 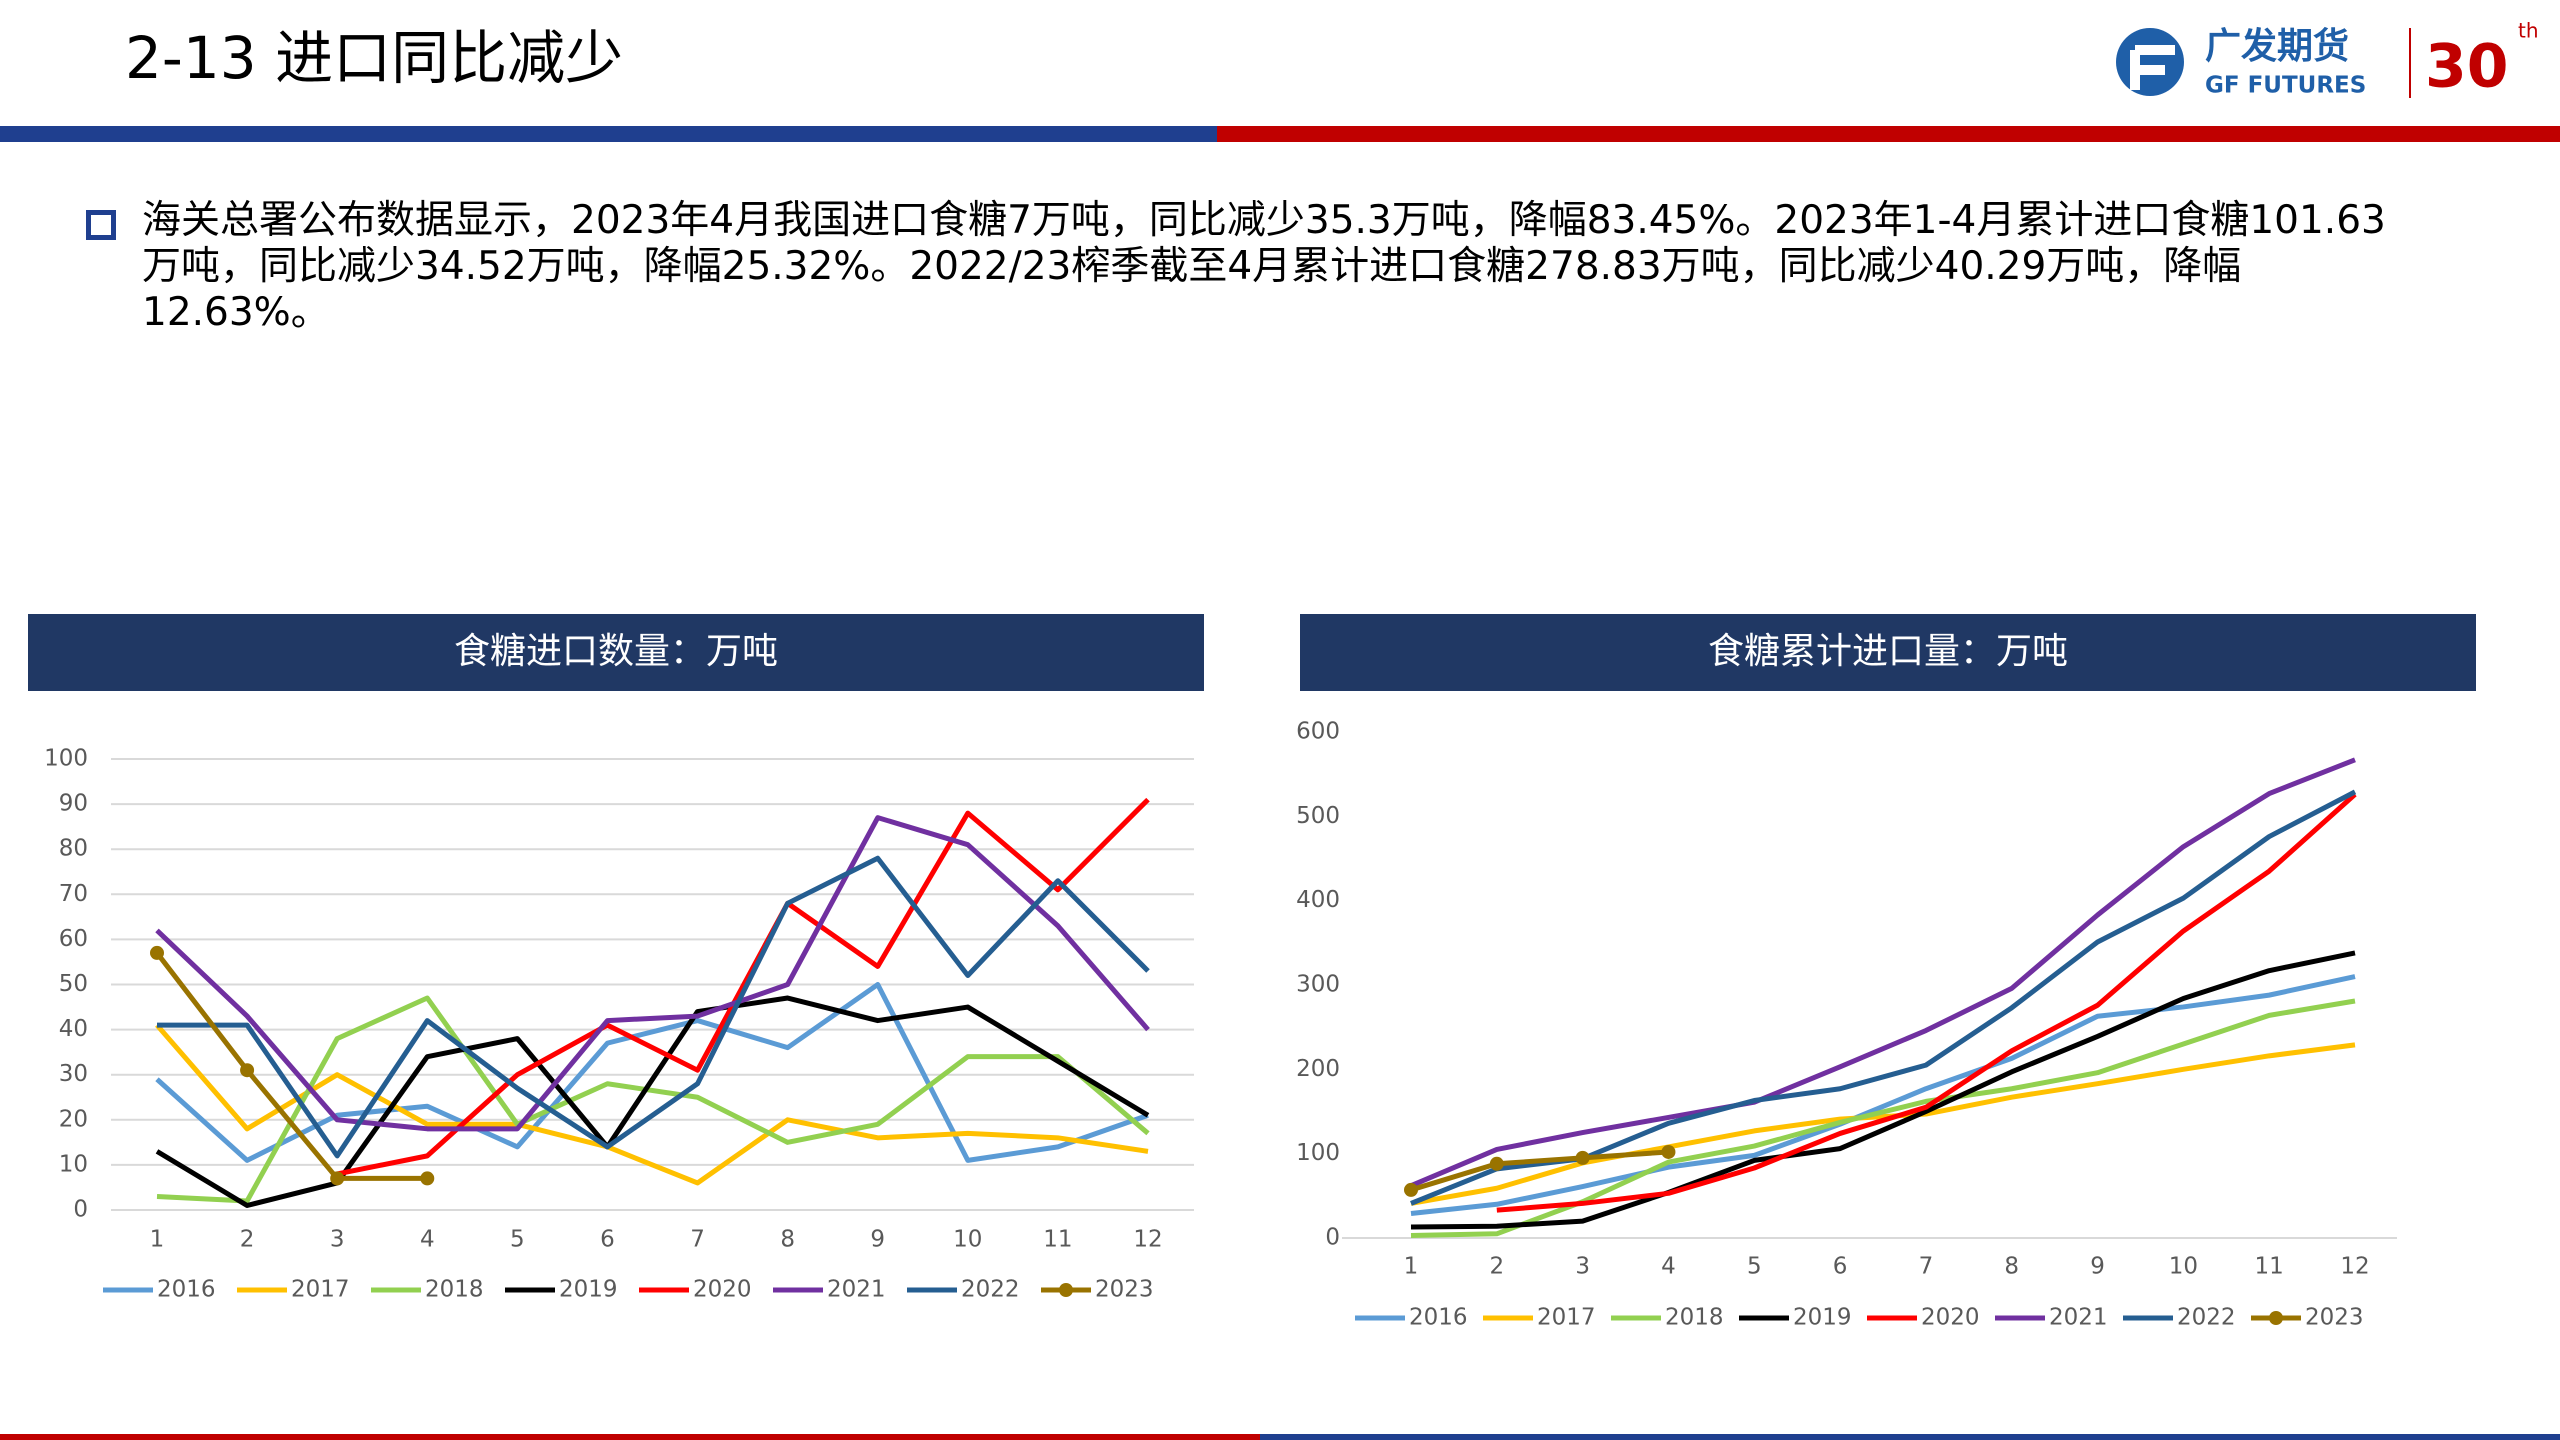 What do you see at coordinates (1318, 985) in the screenshot?
I see `y-tick-label: 300` at bounding box center [1318, 985].